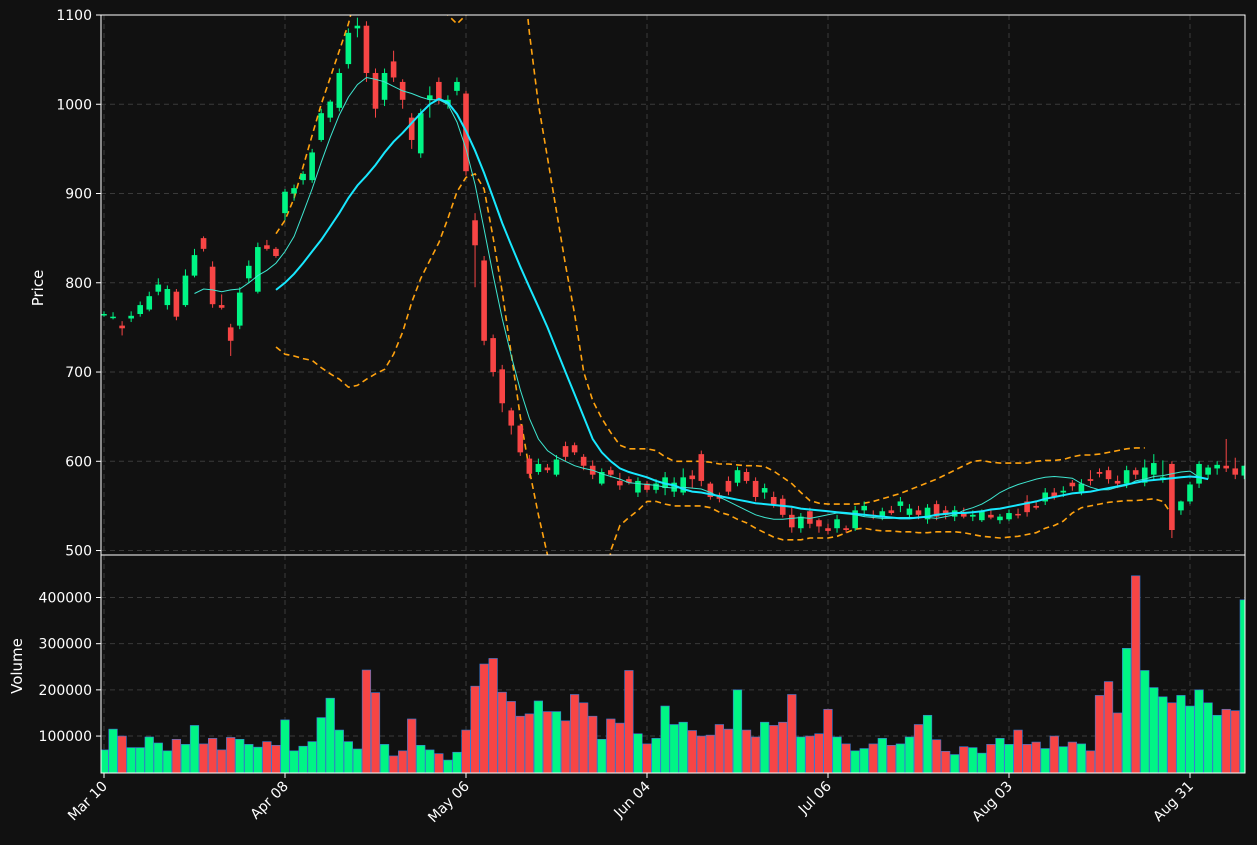 This screenshot has height=845, width=1257. I want to click on price-tick-label: 600, so click(78, 462).